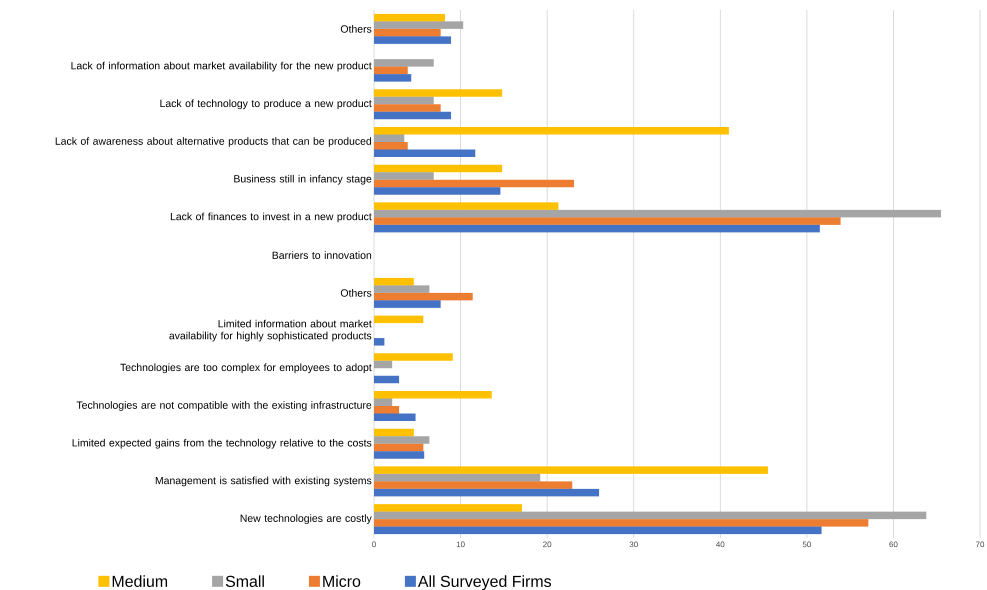 This screenshot has height=590, width=987. Describe the element at coordinates (224, 406) in the screenshot. I see `y-tick-label: Technologies are not compatible with the existing infrastructure` at that location.